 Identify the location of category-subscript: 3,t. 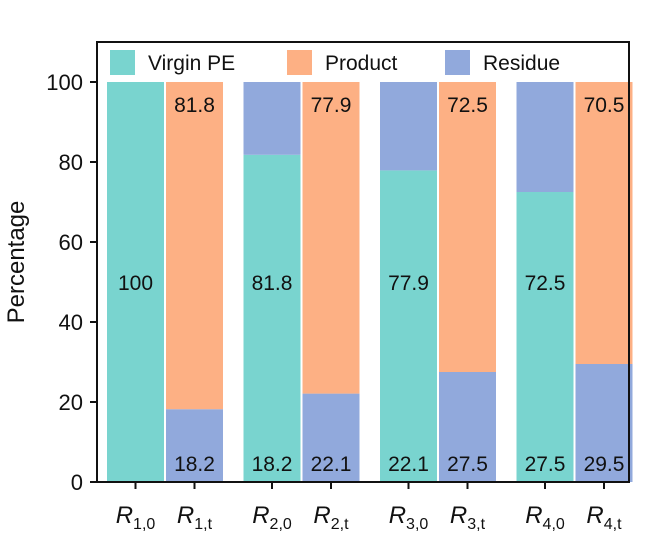
(476, 524).